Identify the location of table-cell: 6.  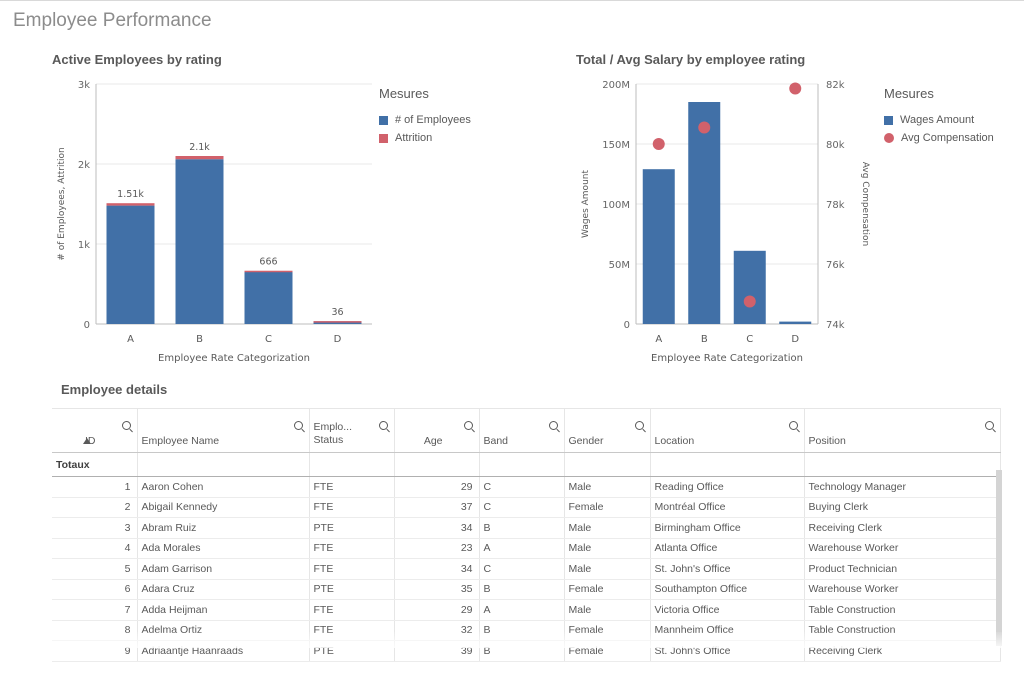
(95, 589).